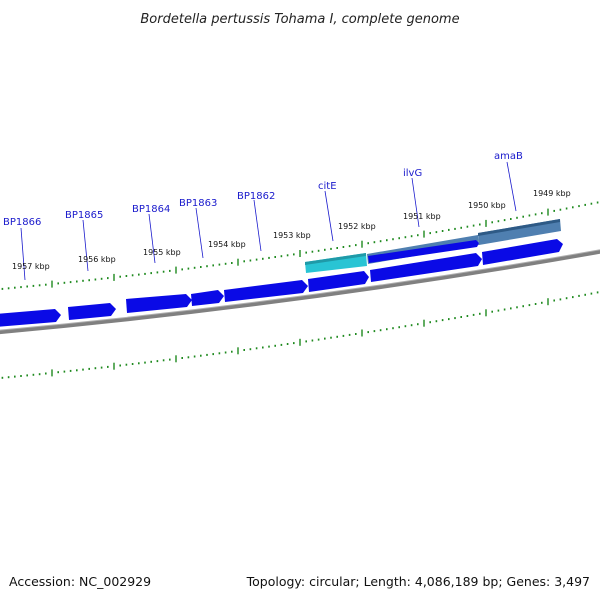 The image size is (600, 600). What do you see at coordinates (159, 303) in the screenshot?
I see `gene-arrow-BP1864` at bounding box center [159, 303].